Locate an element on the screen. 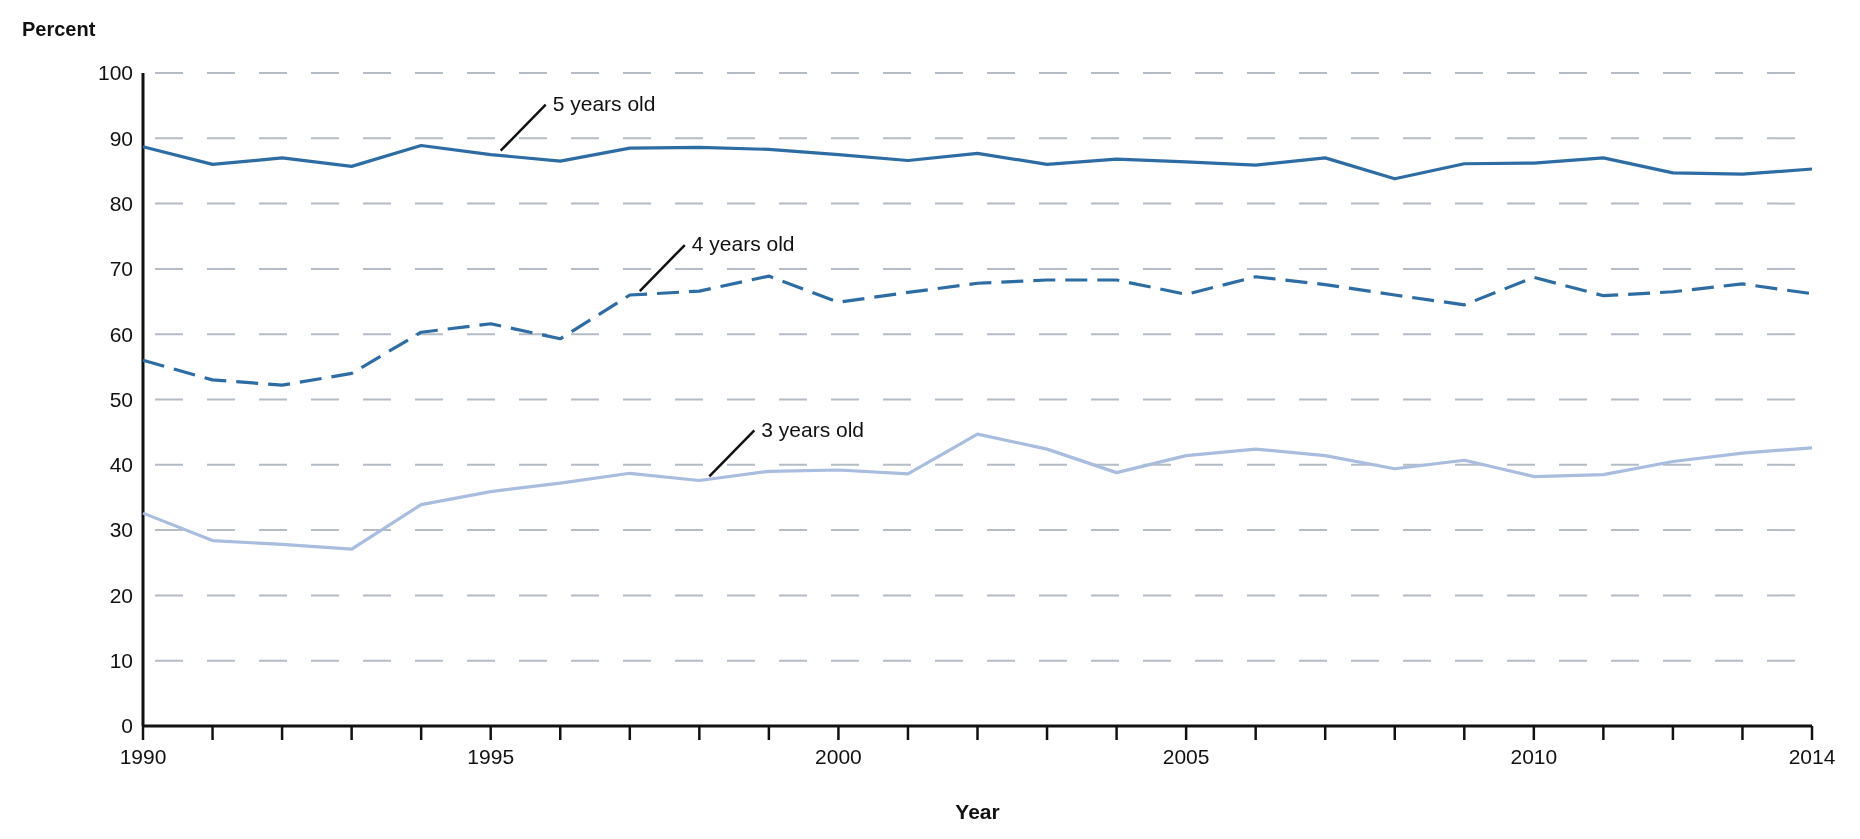  line-series is located at coordinates (977, 162).